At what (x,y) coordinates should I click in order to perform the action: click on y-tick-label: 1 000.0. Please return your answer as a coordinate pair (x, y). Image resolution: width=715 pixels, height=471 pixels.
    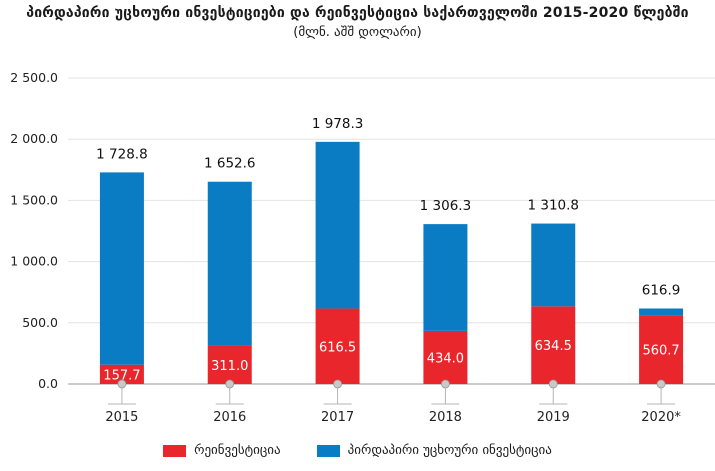
    Looking at the image, I should click on (34, 261).